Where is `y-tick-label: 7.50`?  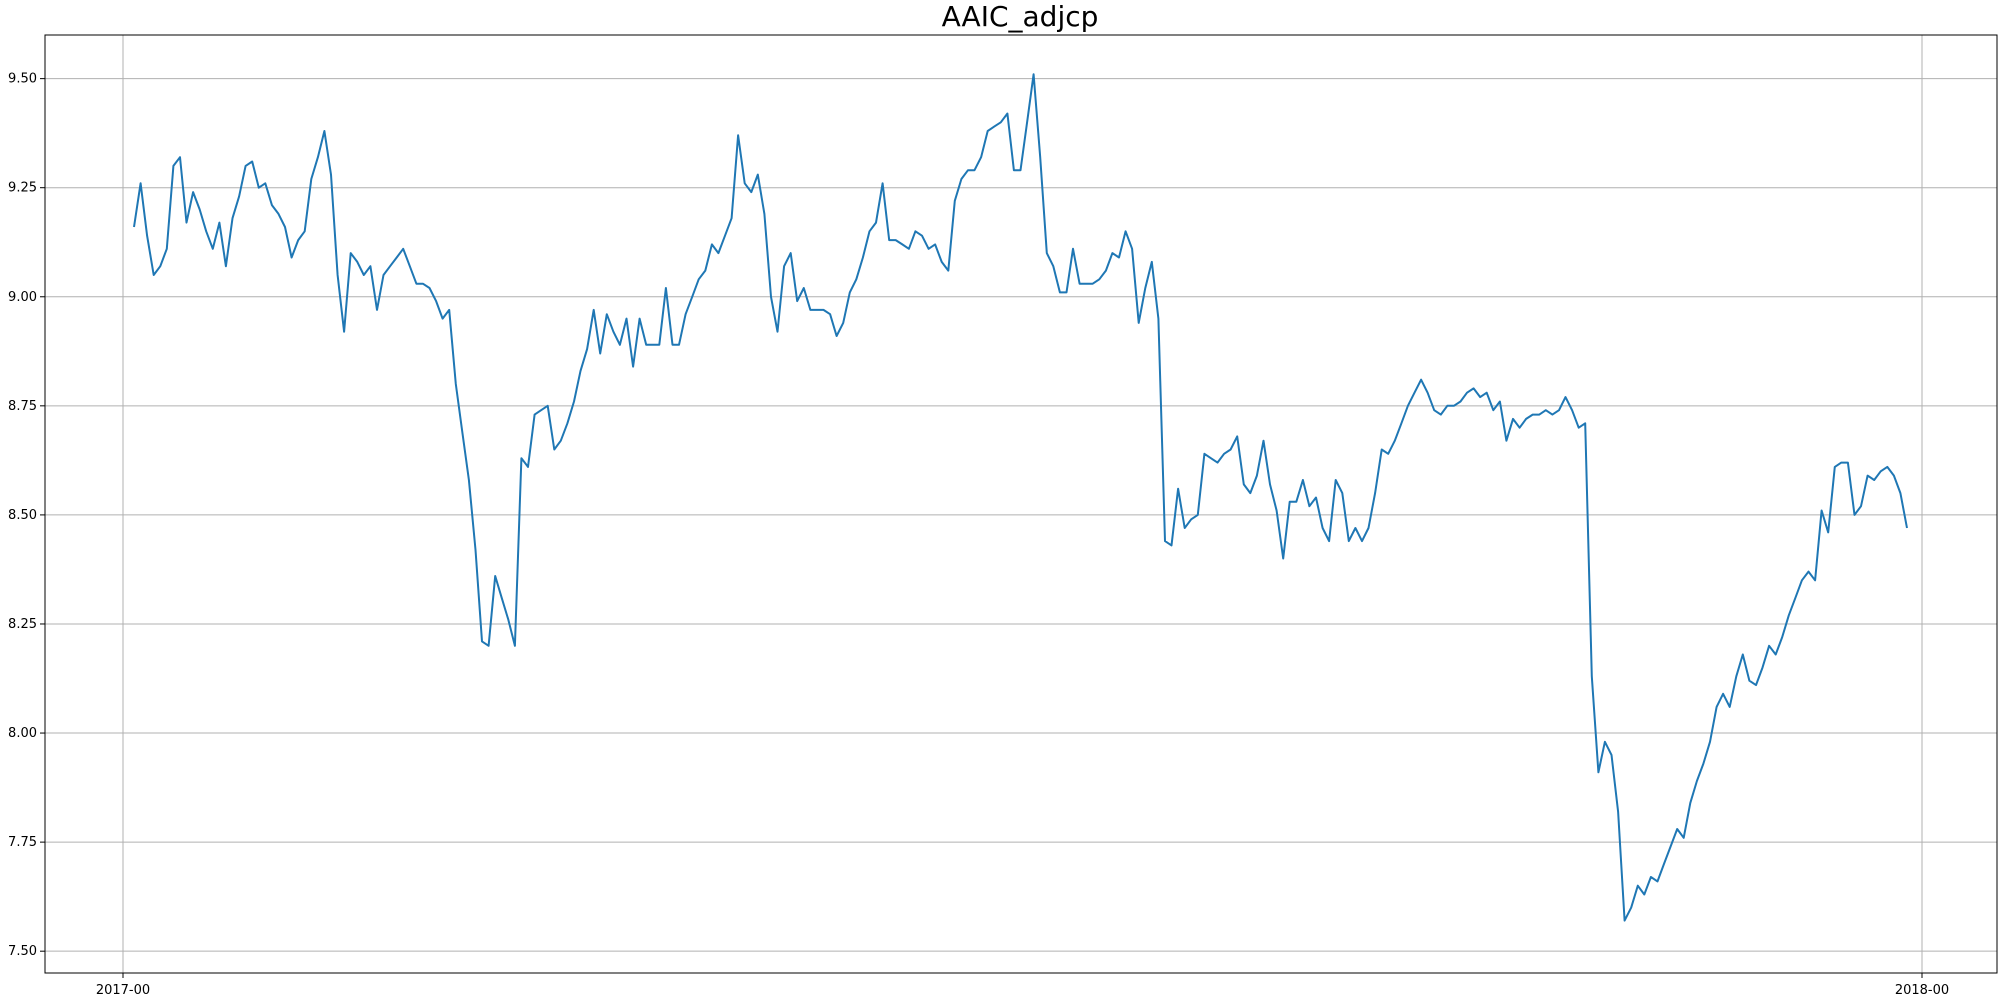 y-tick-label: 7.50 is located at coordinates (22, 951).